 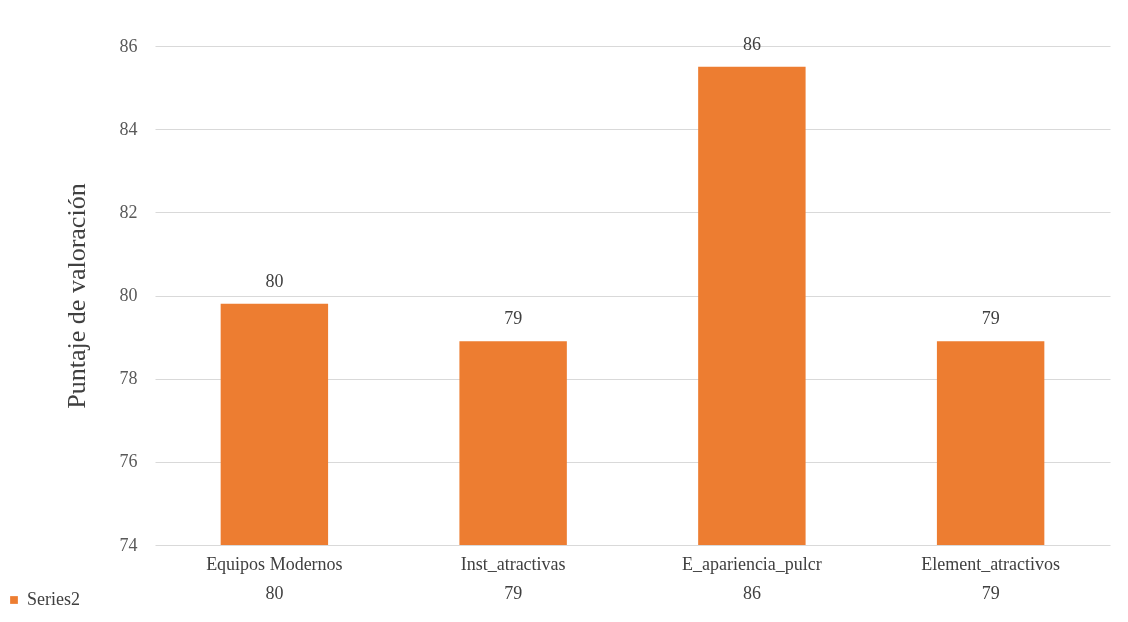 I want to click on data-label: 86, so click(x=751, y=593).